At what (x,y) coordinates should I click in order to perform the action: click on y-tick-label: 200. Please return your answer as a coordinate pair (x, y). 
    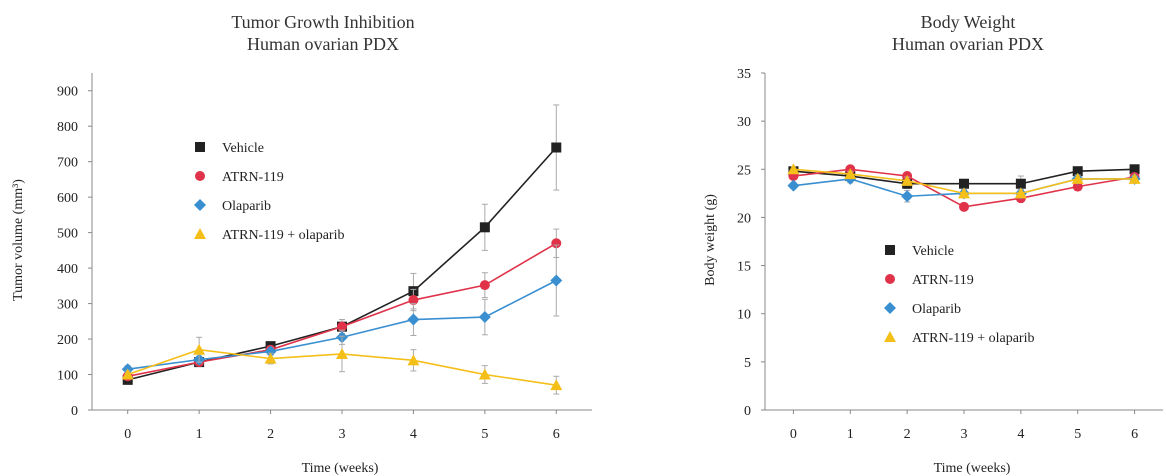
    Looking at the image, I should click on (67, 340).